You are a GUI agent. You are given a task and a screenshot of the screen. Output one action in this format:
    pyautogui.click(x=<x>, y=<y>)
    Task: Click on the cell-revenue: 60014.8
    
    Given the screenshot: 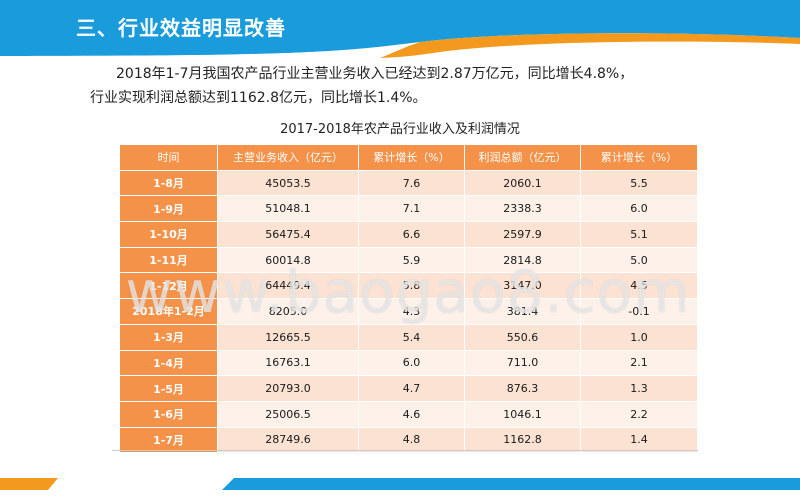 What is the action you would take?
    pyautogui.click(x=288, y=260)
    